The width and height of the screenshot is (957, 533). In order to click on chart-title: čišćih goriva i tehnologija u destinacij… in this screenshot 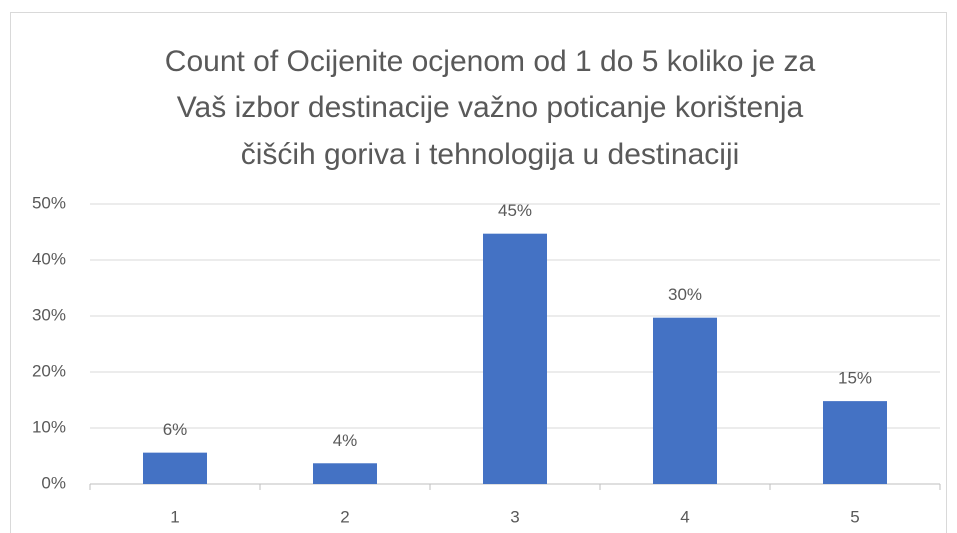, I will do `click(490, 154)`.